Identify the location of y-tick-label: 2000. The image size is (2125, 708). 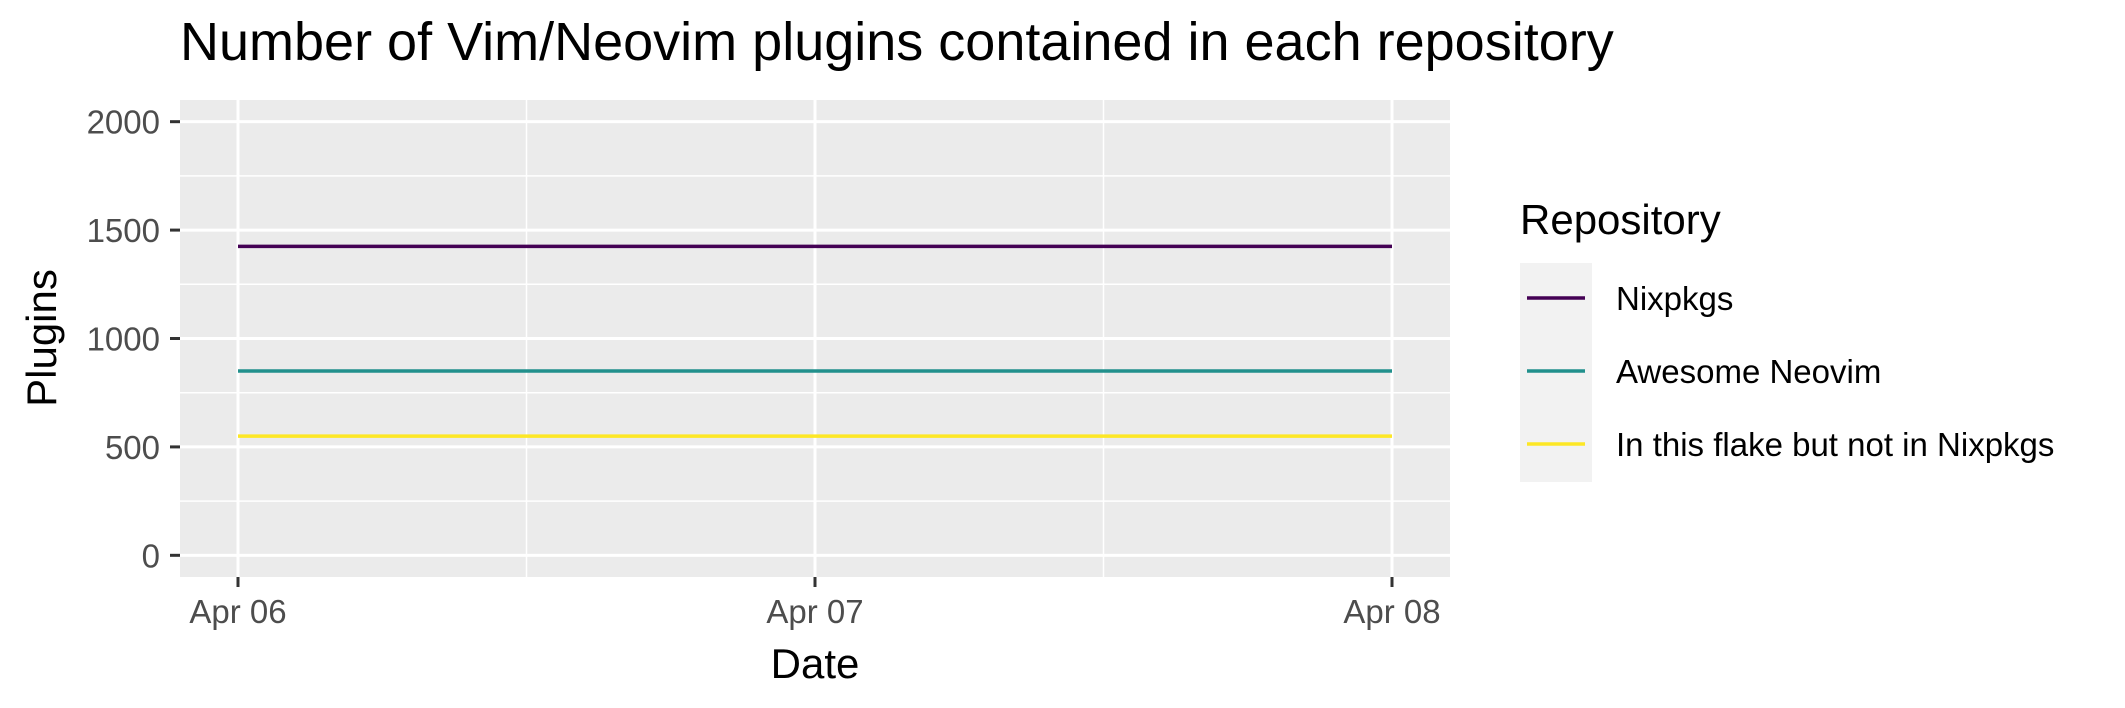
(123, 122).